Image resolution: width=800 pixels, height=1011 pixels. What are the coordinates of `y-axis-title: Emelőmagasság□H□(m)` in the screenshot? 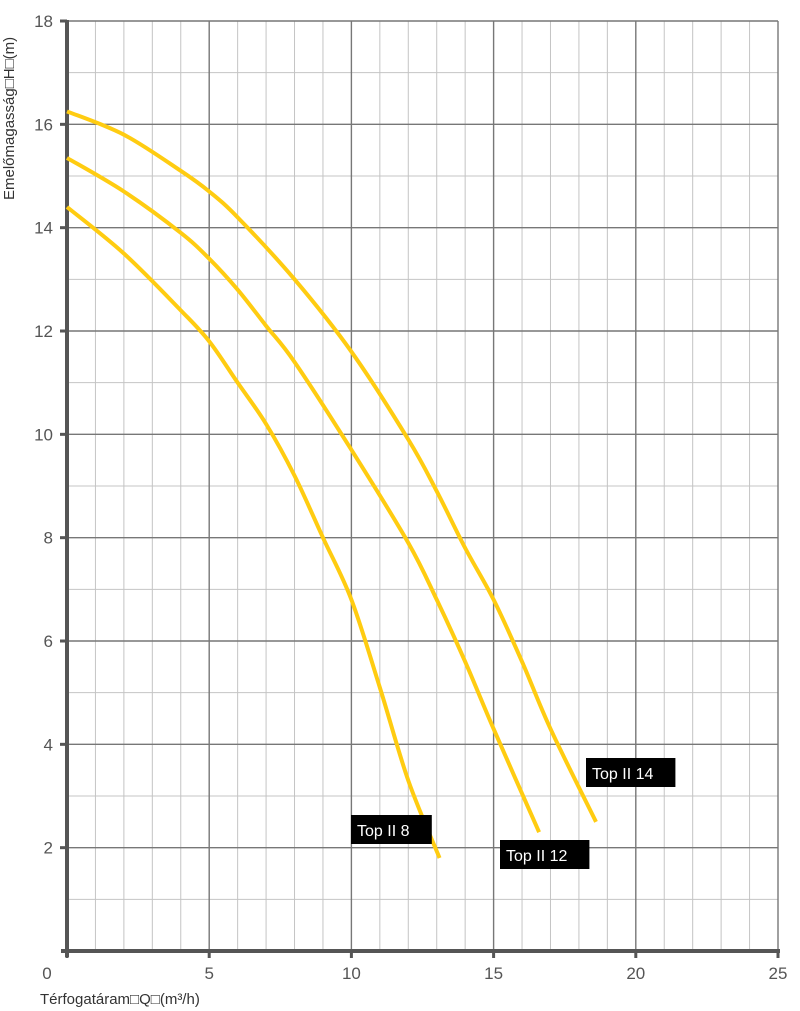 It's located at (9, 118).